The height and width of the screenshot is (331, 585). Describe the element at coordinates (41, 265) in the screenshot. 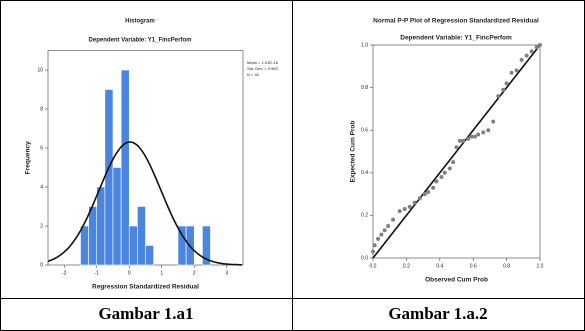

I see `y-tick-label: 0` at that location.